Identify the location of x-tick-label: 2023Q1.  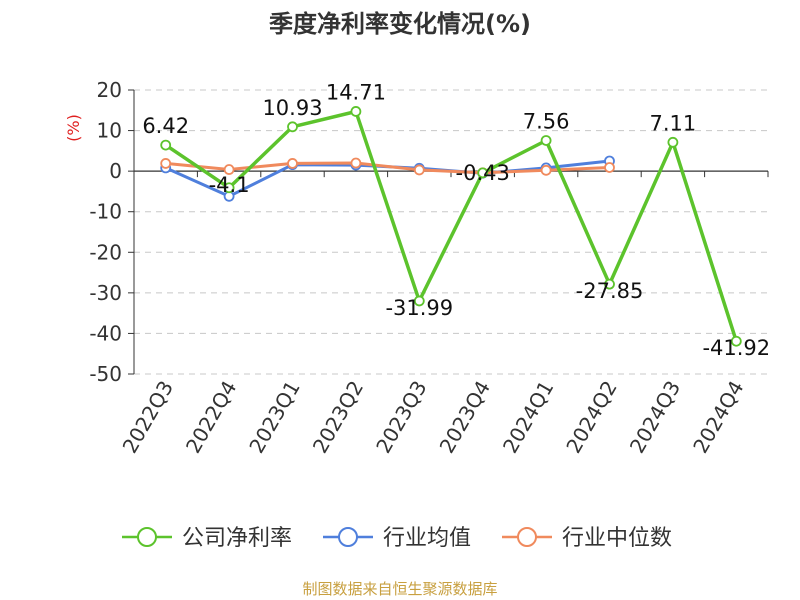
(274, 417).